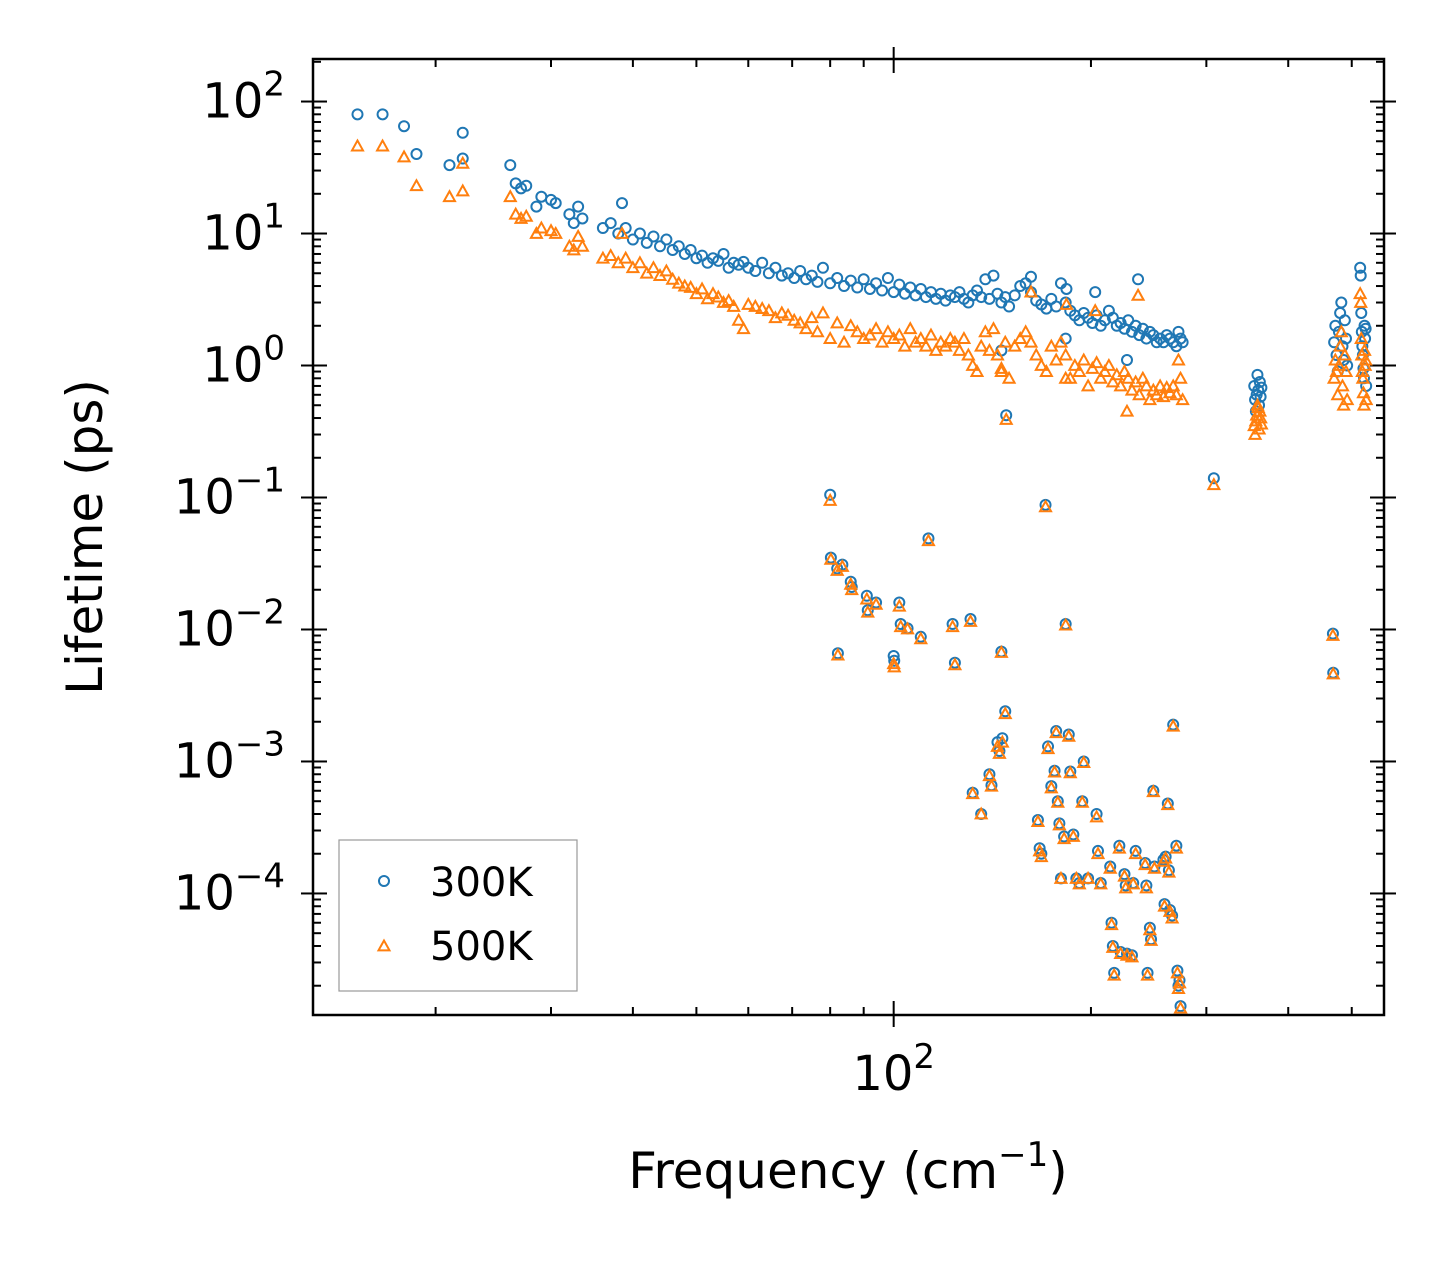 The height and width of the screenshot is (1265, 1443). What do you see at coordinates (458, 915) in the screenshot?
I see `legend: 300K 500K` at bounding box center [458, 915].